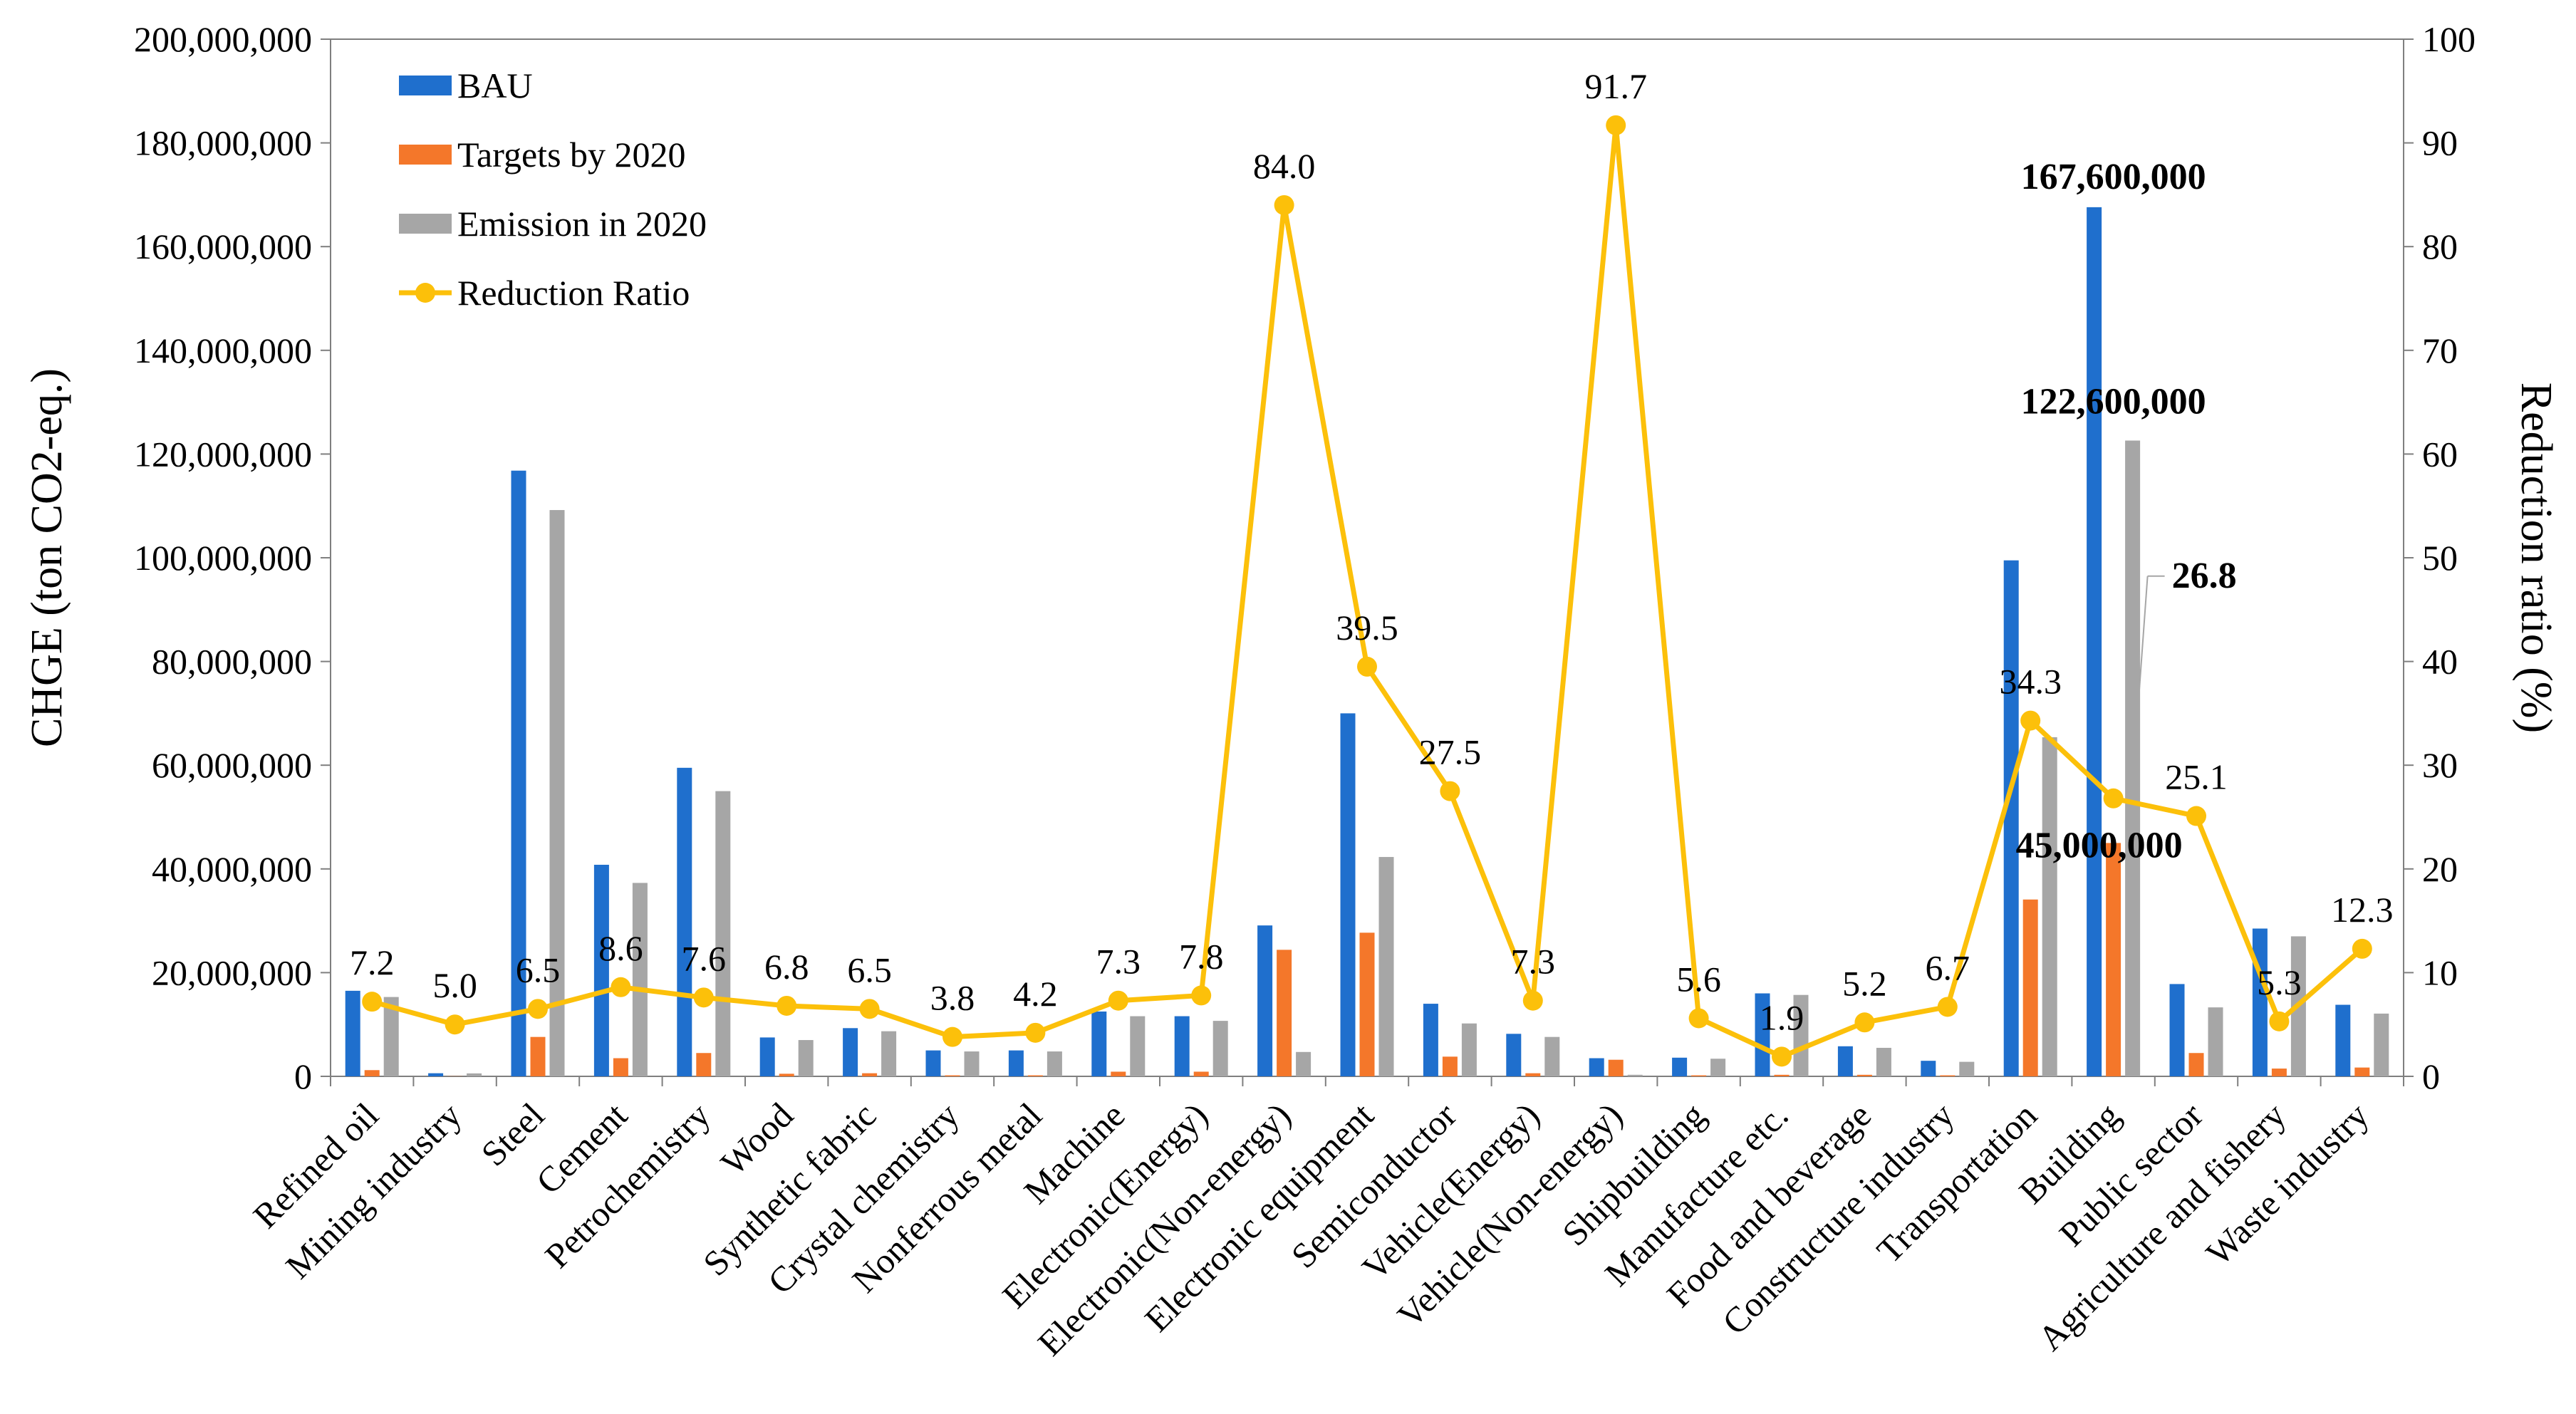 This screenshot has height=1414, width=2576. Describe the element at coordinates (232, 662) in the screenshot. I see `y-tick-label: 80,000,000` at that location.